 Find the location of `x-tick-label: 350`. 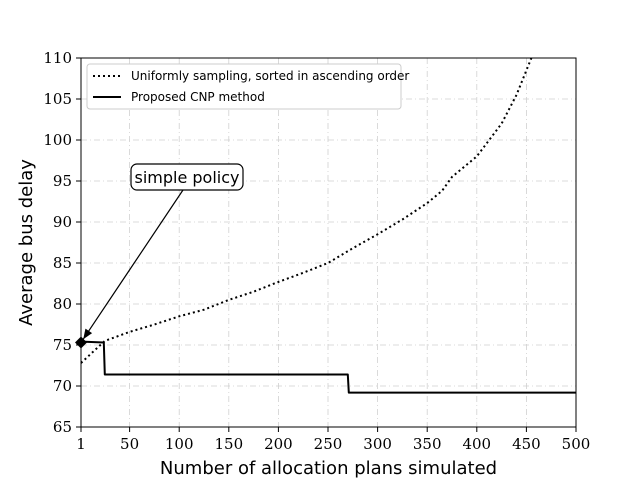

x-tick-label: 350 is located at coordinates (427, 444).